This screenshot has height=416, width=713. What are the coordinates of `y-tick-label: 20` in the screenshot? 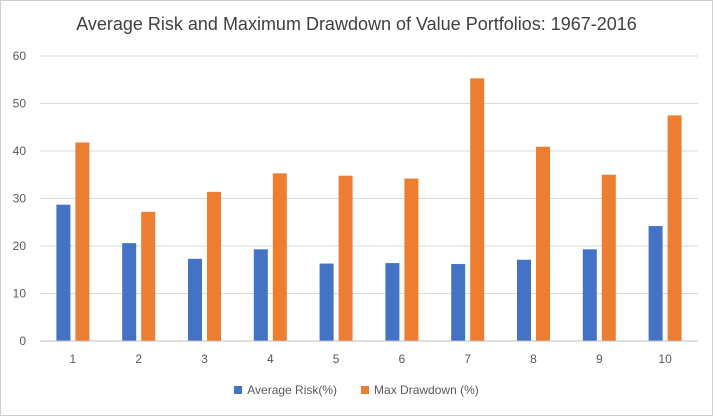 It's located at (20, 246).